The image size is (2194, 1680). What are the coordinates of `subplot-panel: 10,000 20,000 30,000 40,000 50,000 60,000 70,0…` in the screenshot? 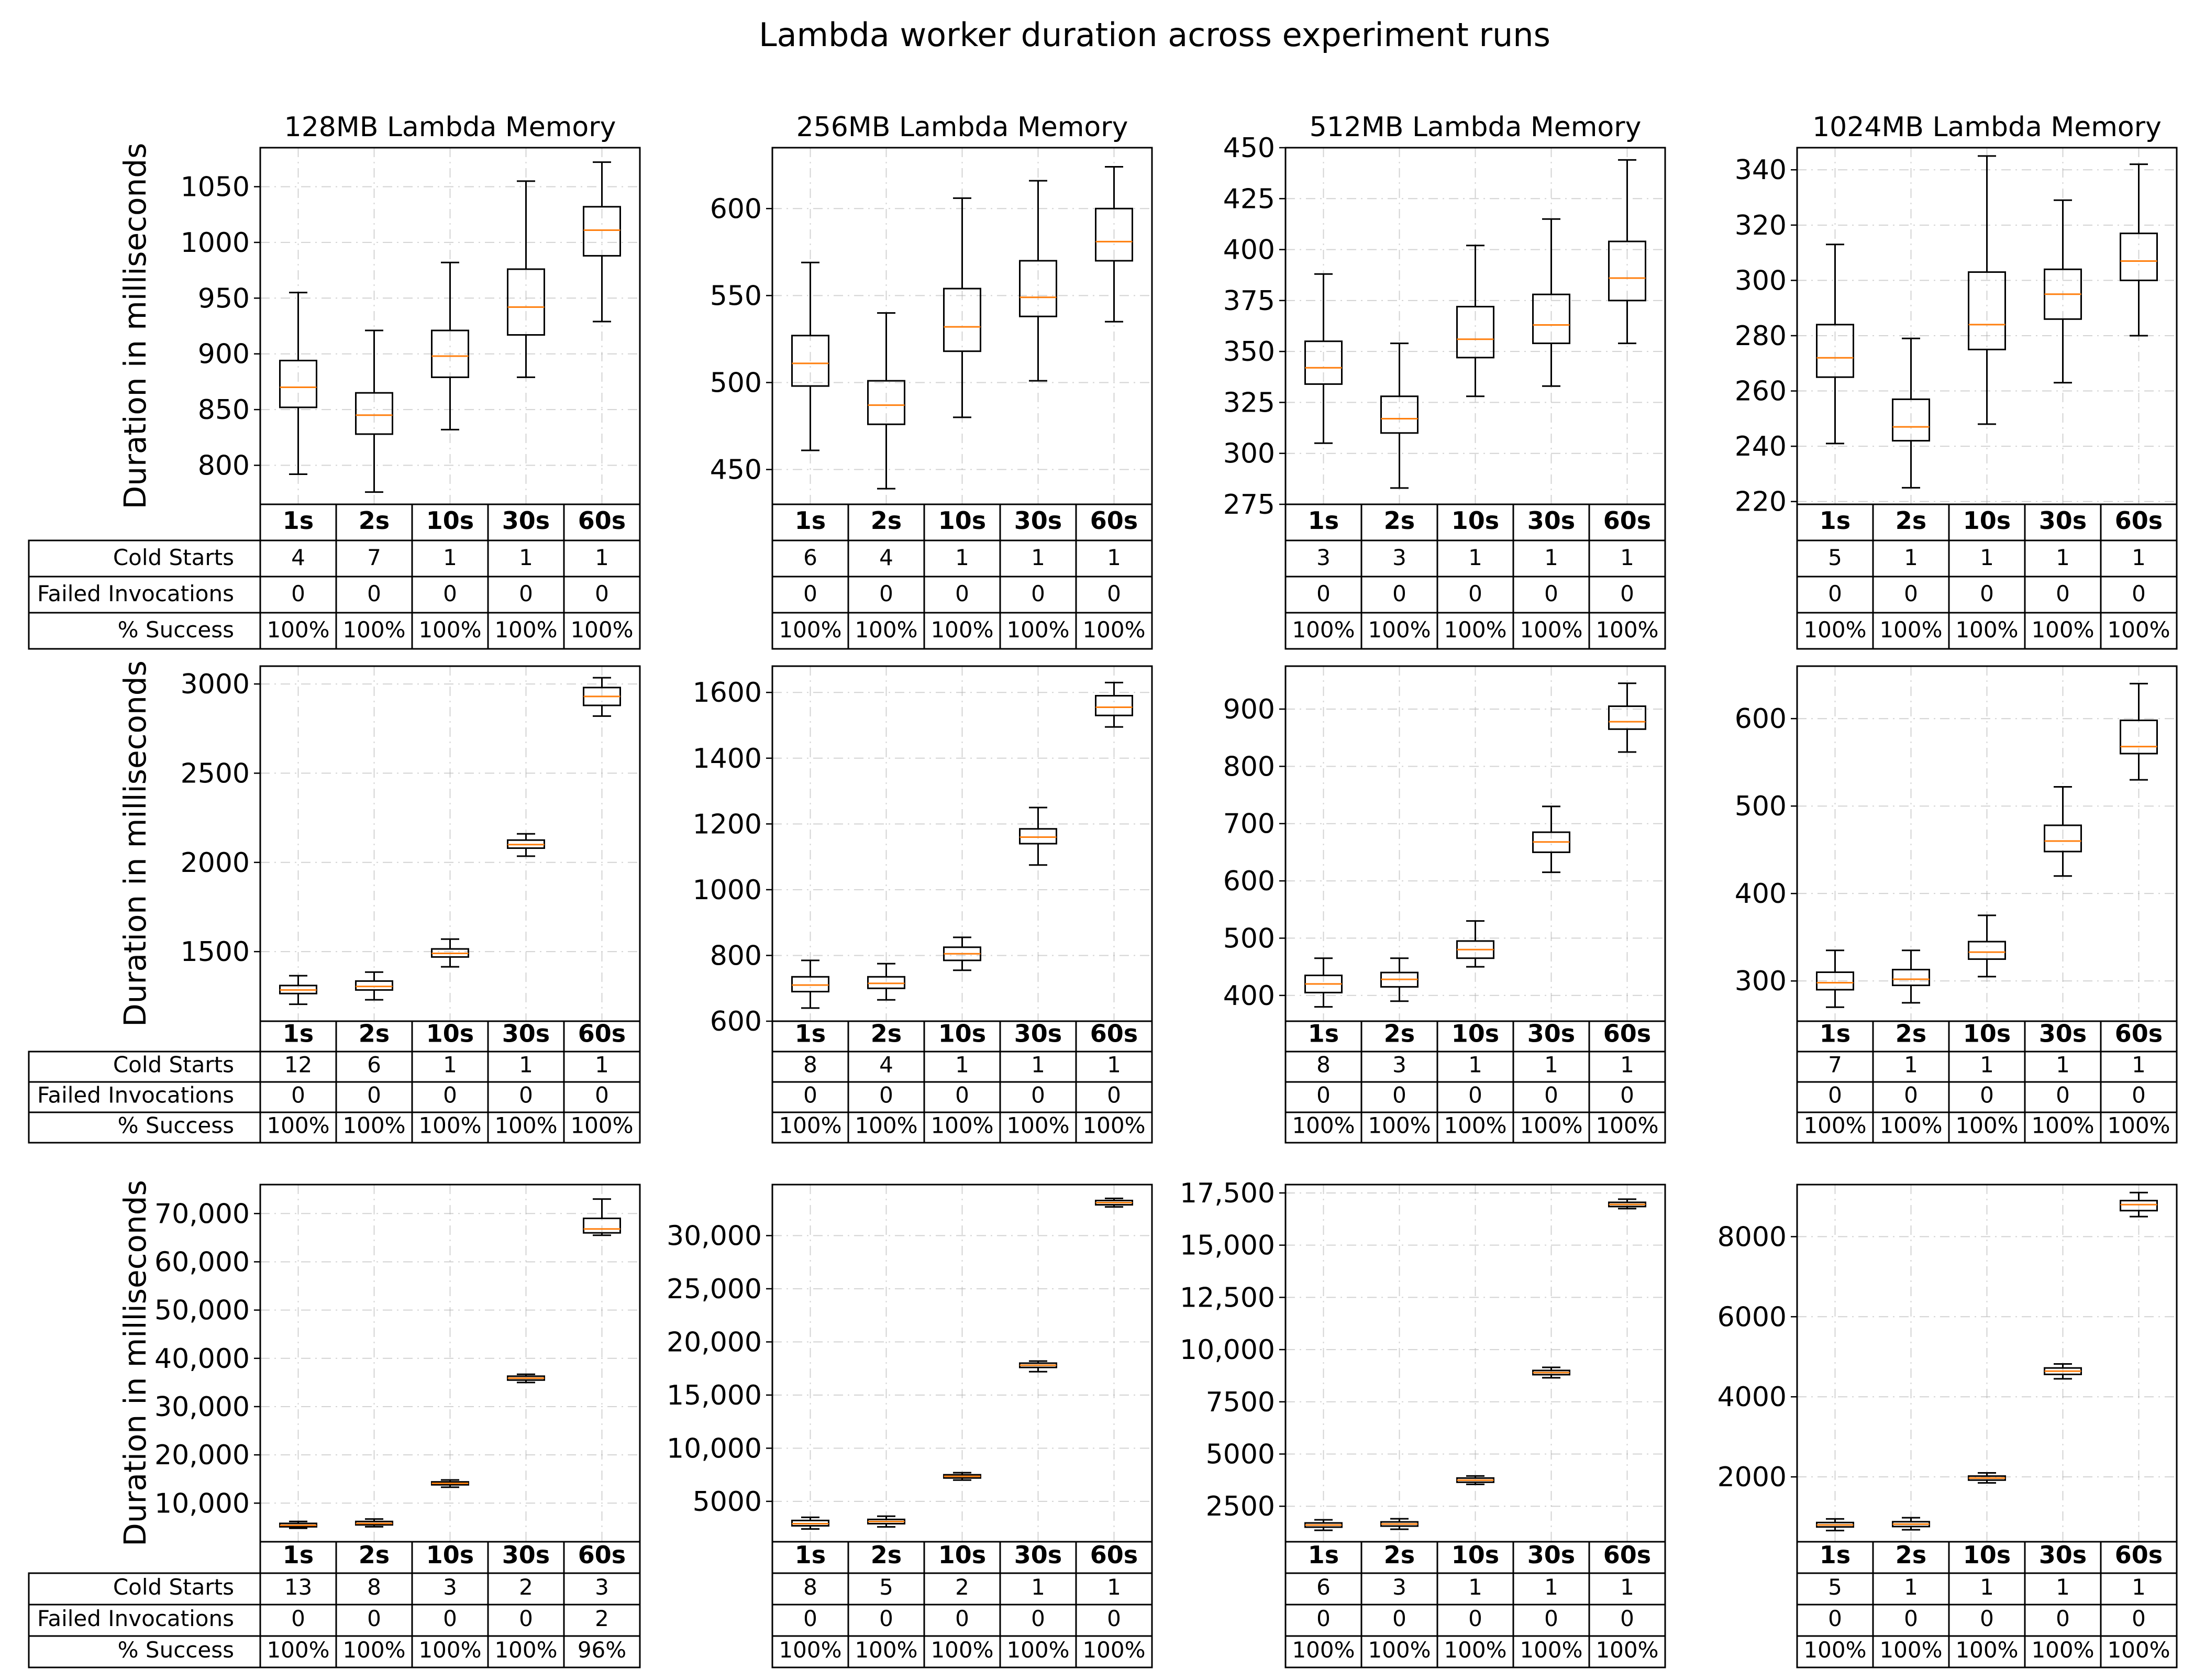 It's located at (334, 1424).